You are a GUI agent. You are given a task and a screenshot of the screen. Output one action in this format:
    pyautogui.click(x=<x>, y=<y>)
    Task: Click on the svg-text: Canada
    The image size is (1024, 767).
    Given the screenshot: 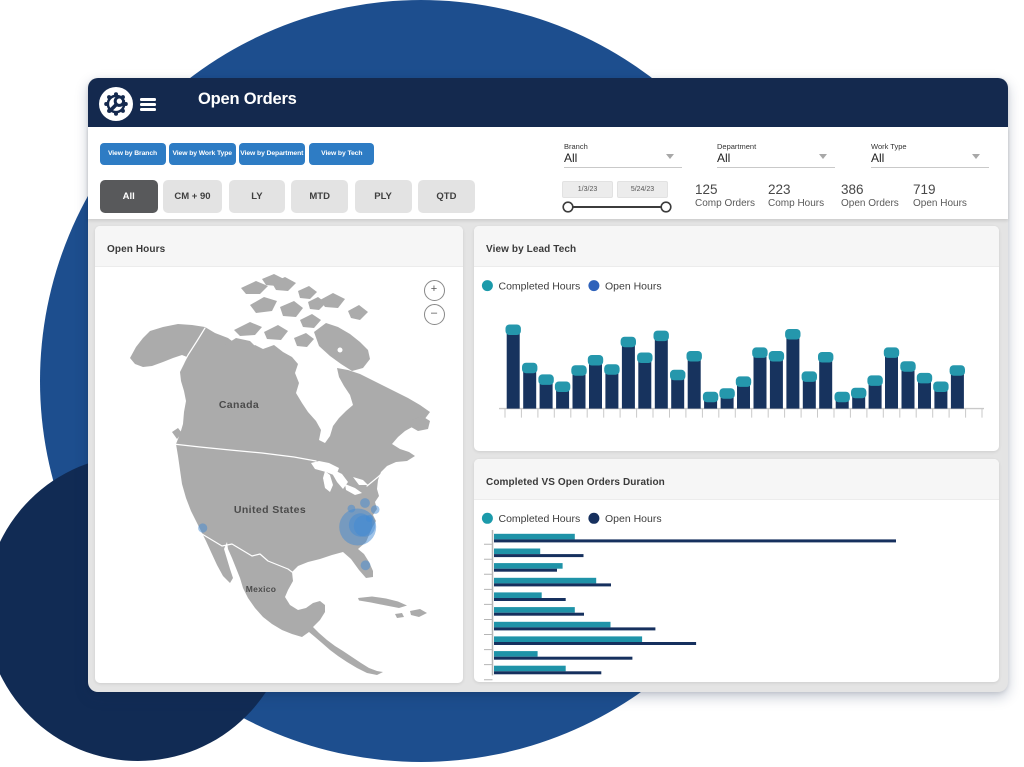 What is the action you would take?
    pyautogui.click(x=239, y=405)
    